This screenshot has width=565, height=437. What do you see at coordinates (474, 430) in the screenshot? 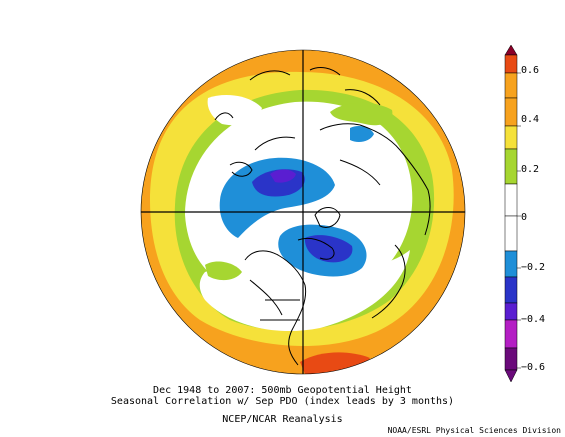
I see `credit-text: NOAA/ESRL Physical Sciences Division` at bounding box center [474, 430].